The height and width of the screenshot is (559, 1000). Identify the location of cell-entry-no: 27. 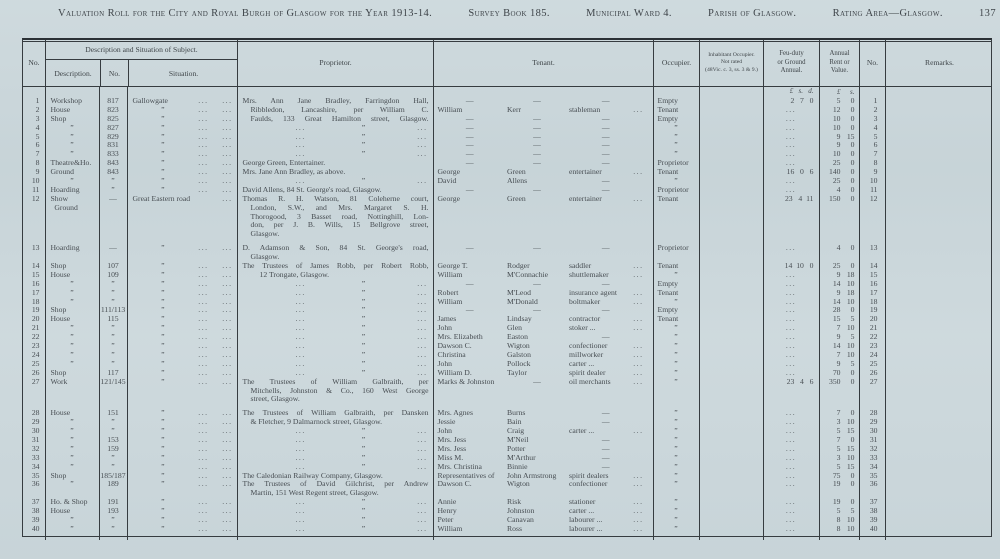
(35, 381).